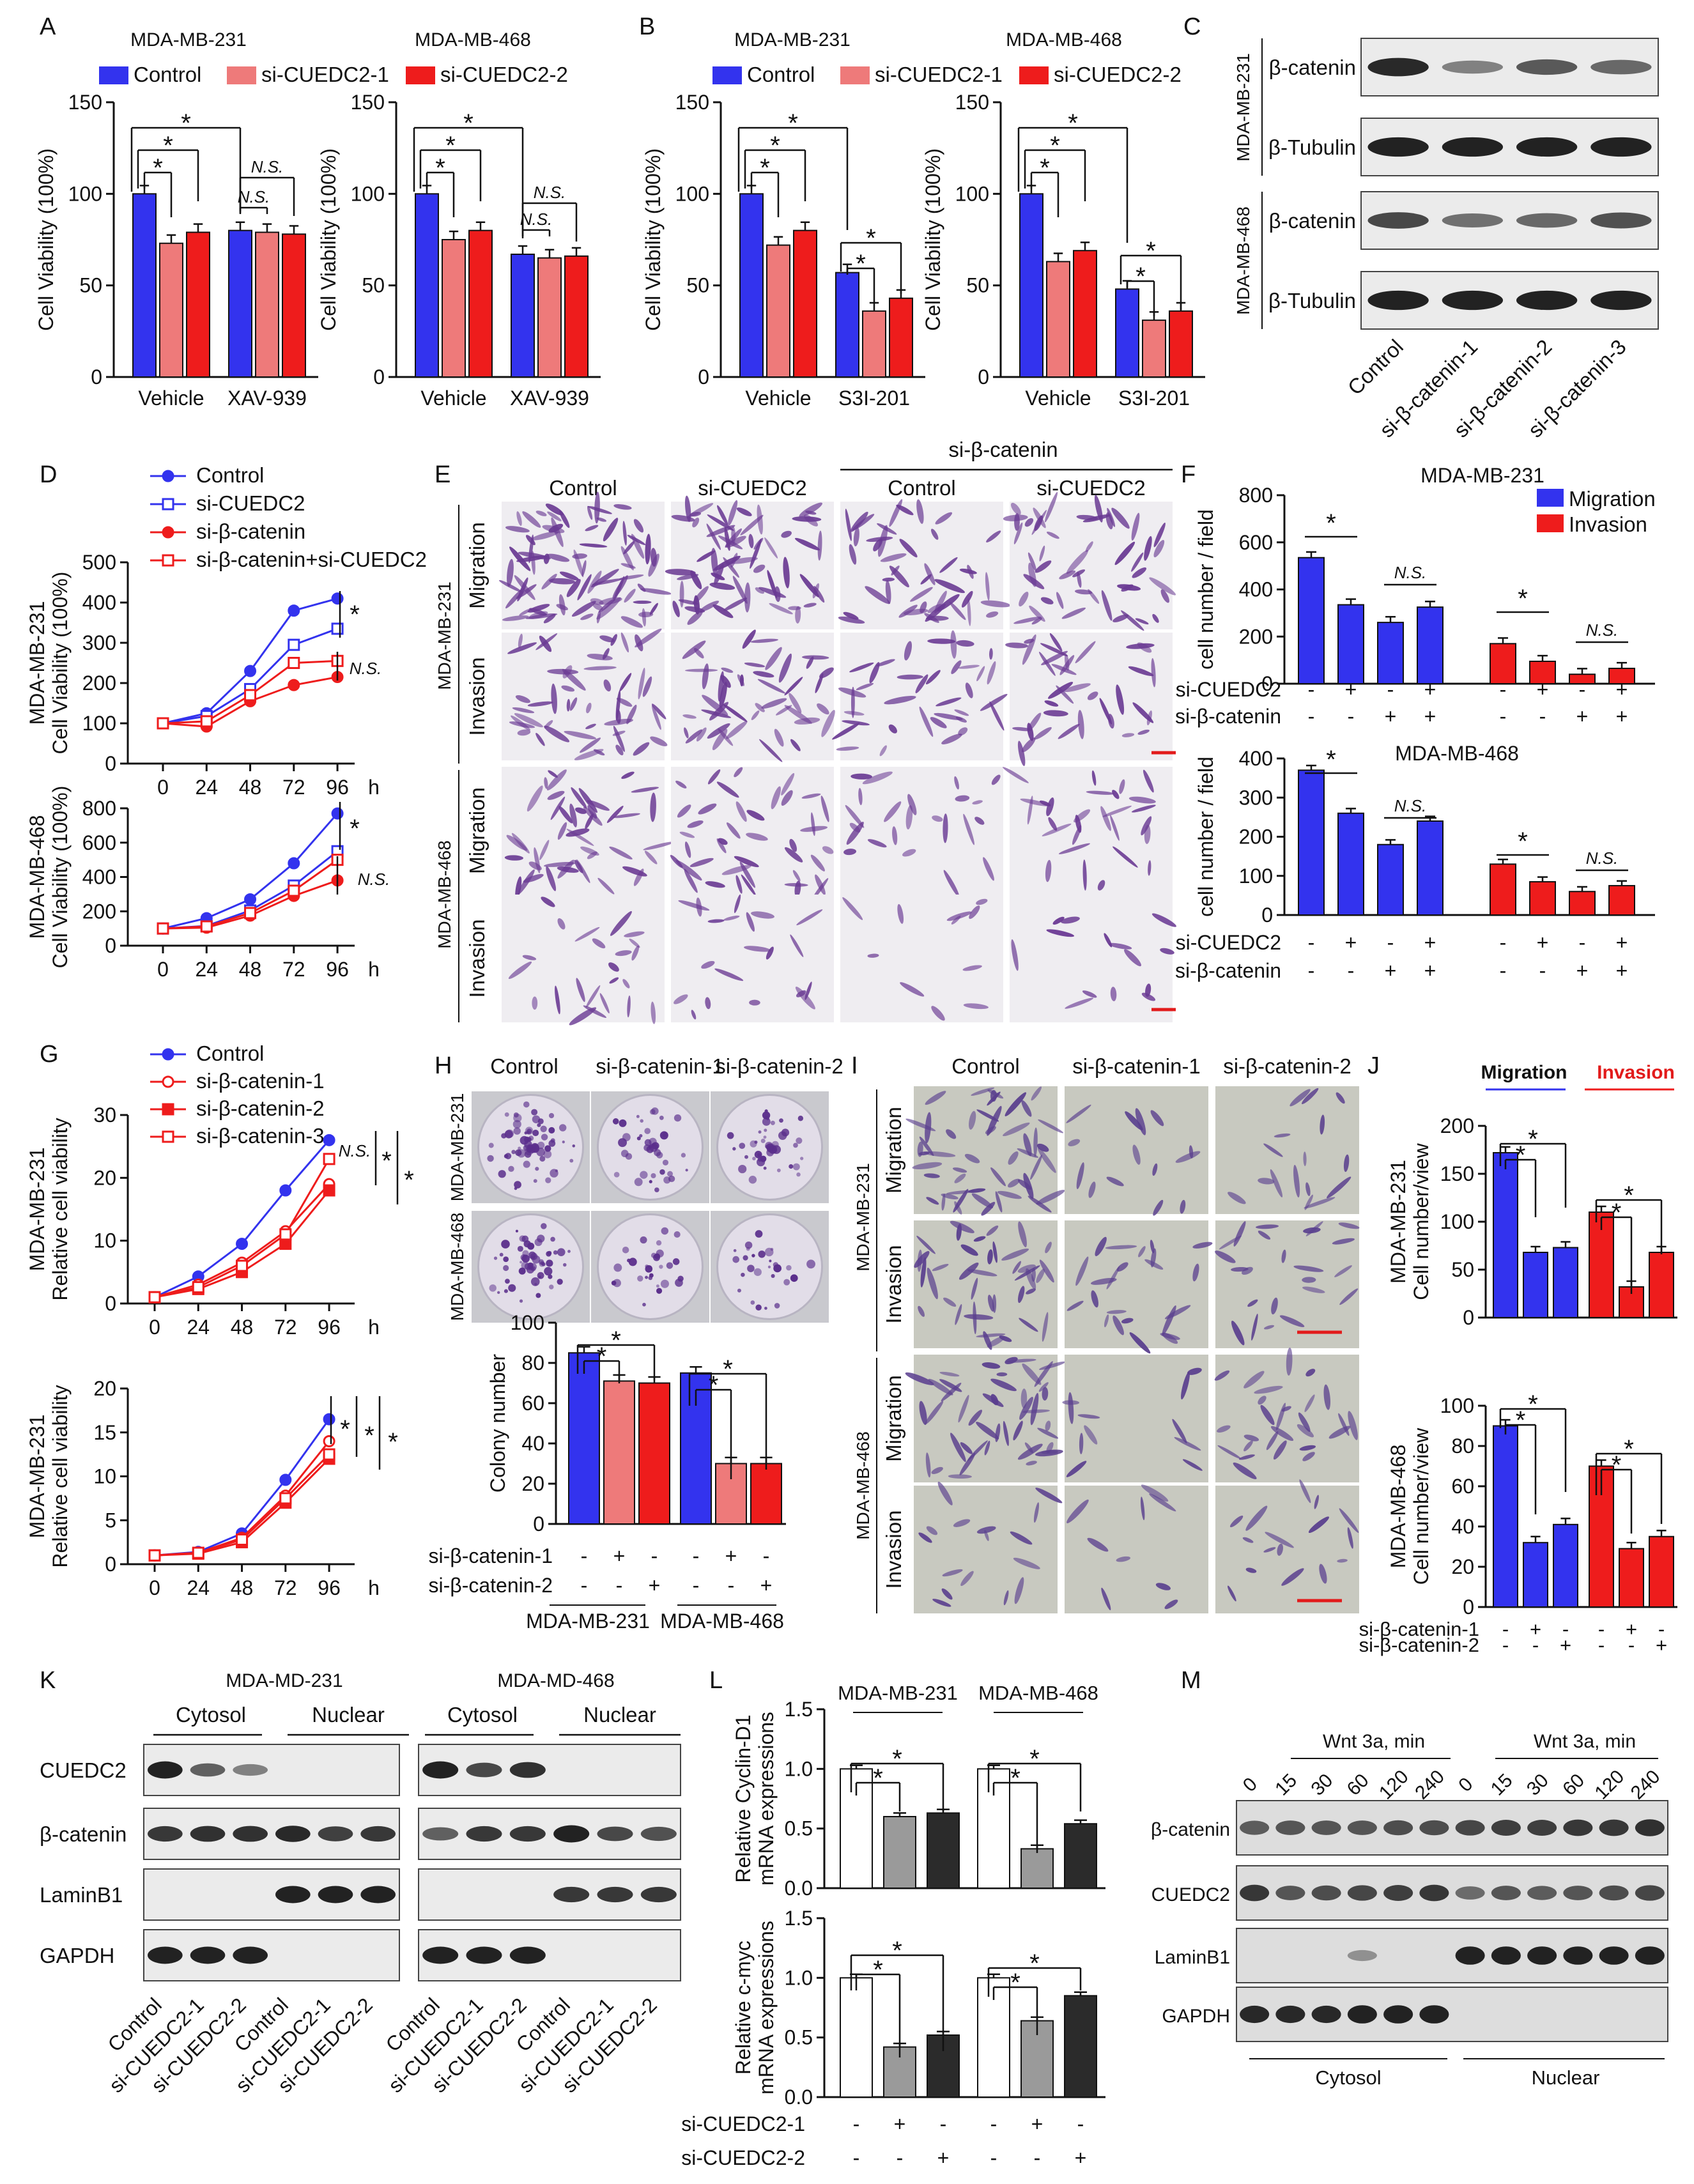  What do you see at coordinates (799, 1888) in the screenshot?
I see `y-tick-label: 0.0` at bounding box center [799, 1888].